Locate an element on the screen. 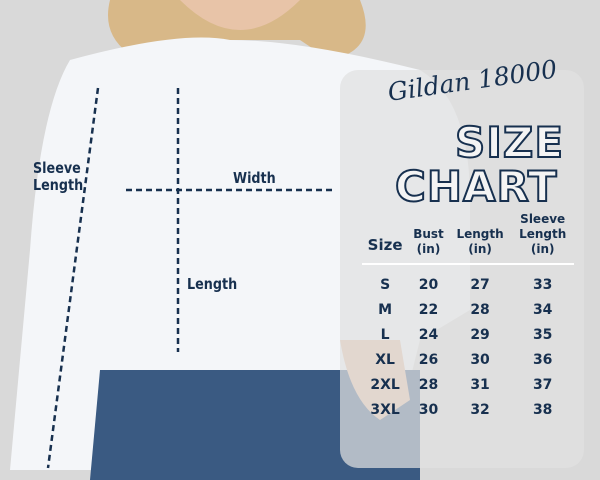 This screenshot has width=600, height=480. table-cell: 24 is located at coordinates (428, 334).